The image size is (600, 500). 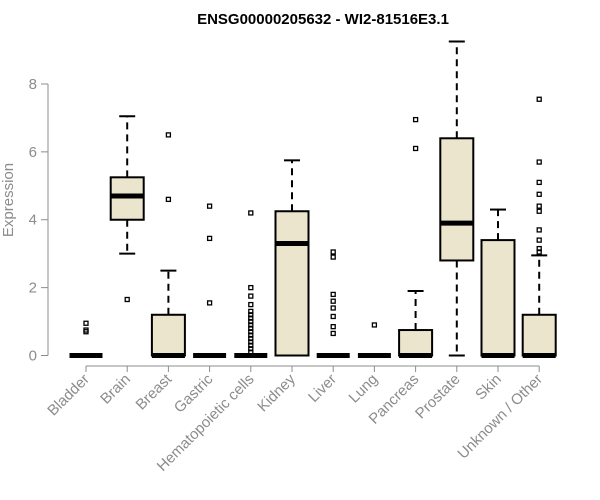 I want to click on y-tick-label: 6, so click(x=33, y=152).